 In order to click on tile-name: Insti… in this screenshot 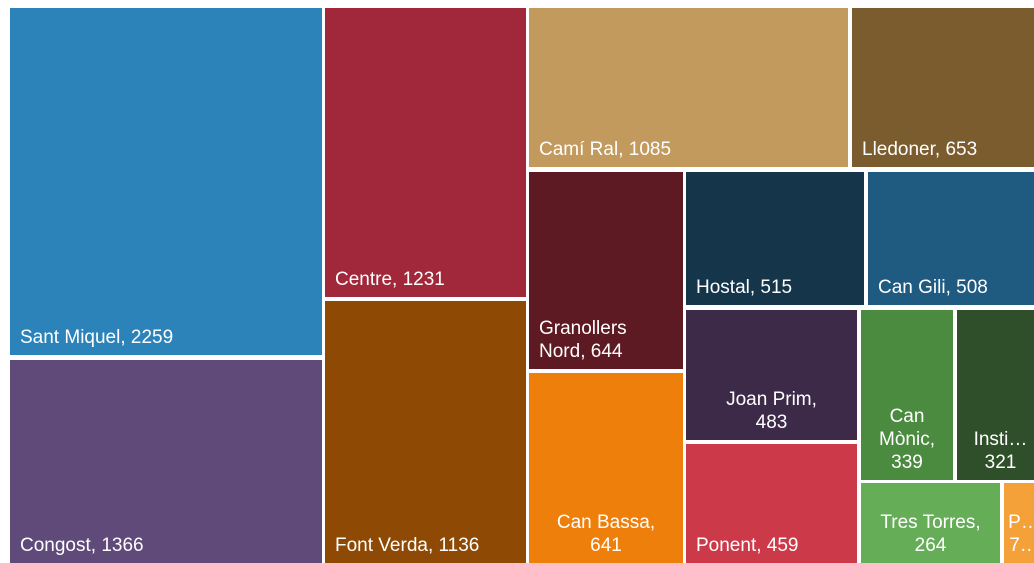, I will do `click(1000, 439)`.